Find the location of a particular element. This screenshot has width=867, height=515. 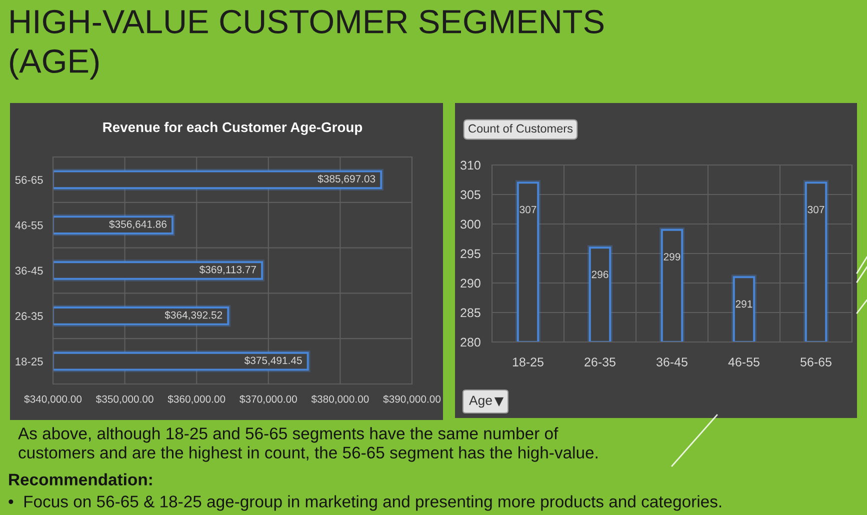

x-tick-label: 36-45 is located at coordinates (672, 362).